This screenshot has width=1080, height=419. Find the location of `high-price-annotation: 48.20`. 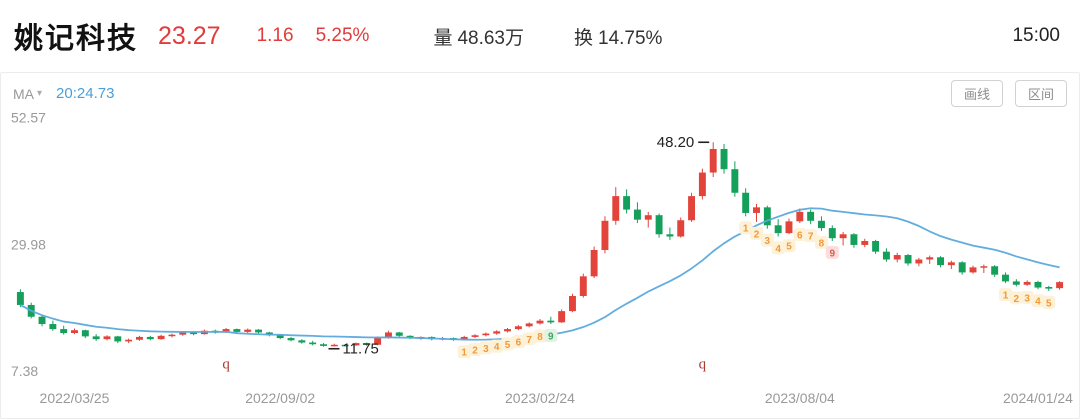

high-price-annotation: 48.20 is located at coordinates (675, 142).